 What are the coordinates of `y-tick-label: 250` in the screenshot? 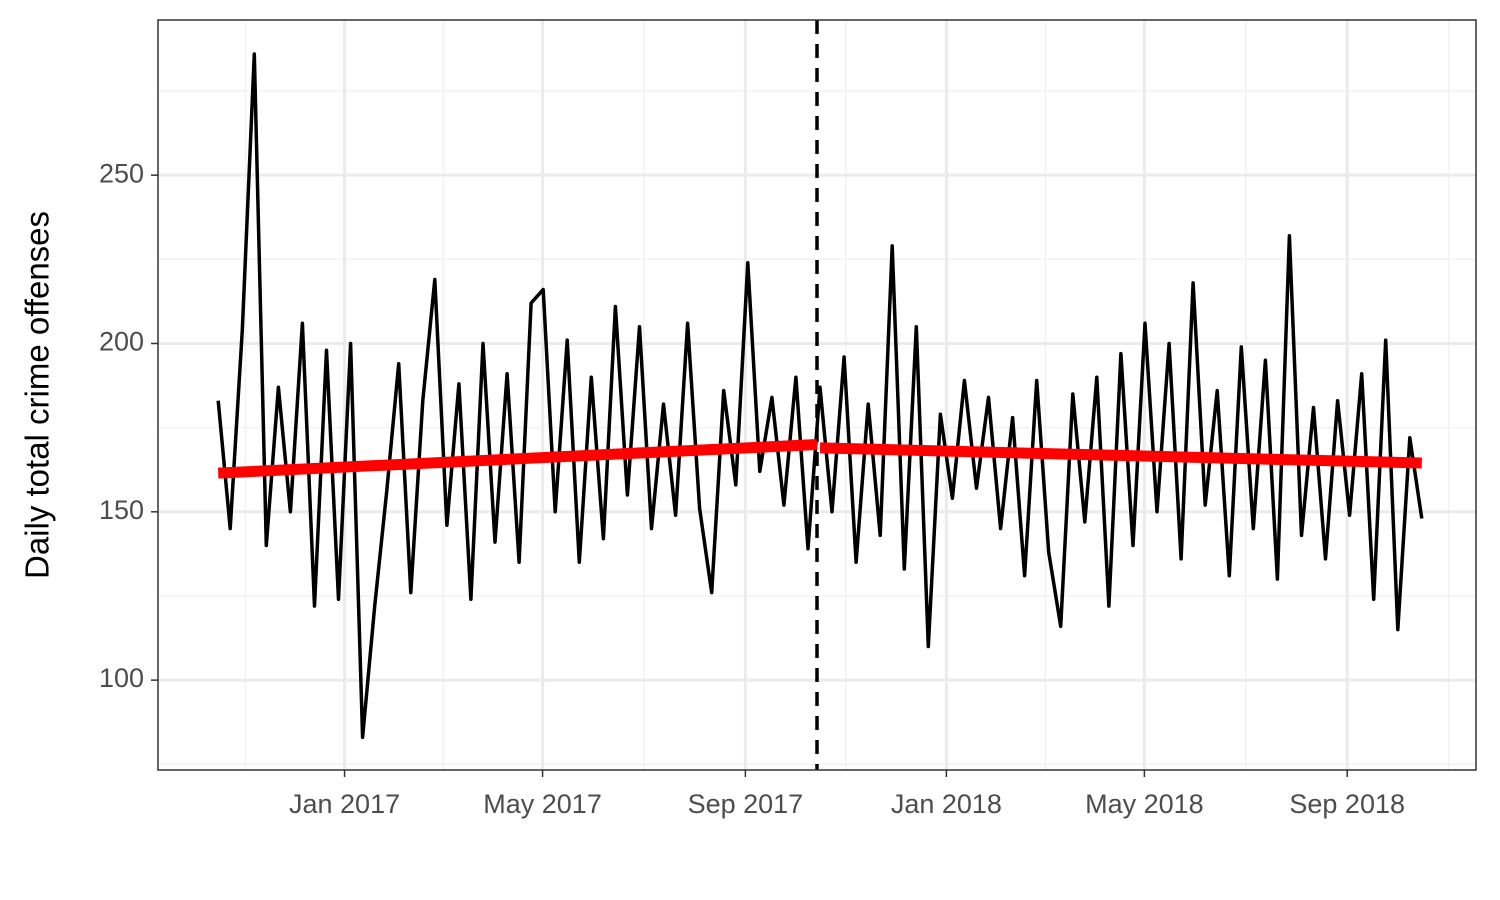 It's located at (121, 173).